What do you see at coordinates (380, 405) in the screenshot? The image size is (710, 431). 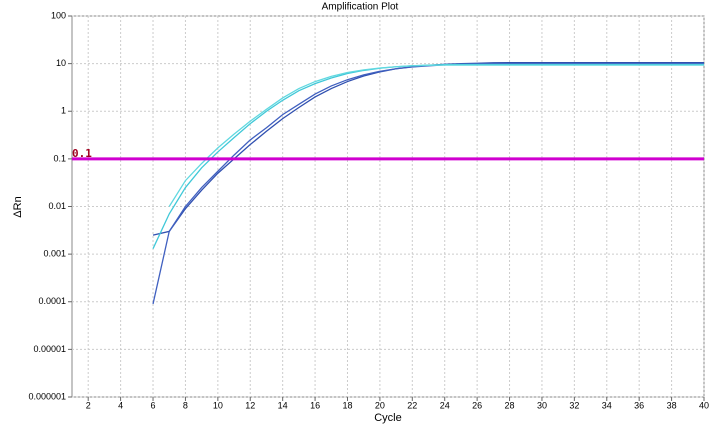 I see `x-tick-label: 20` at bounding box center [380, 405].